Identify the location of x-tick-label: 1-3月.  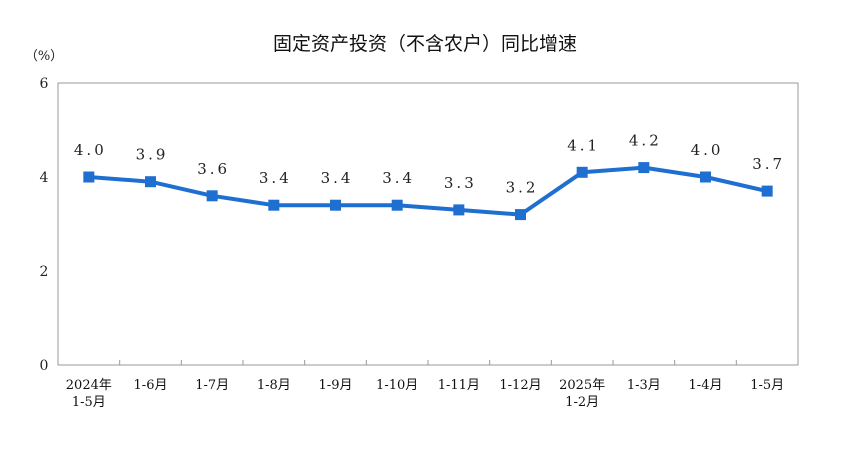
(644, 385).